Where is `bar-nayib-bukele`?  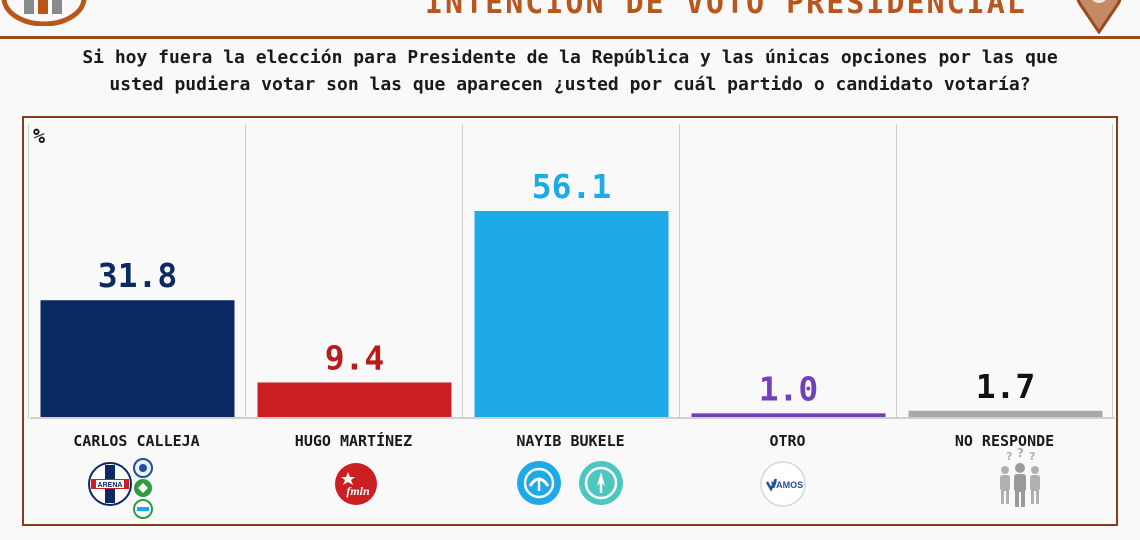 bar-nayib-bukele is located at coordinates (571, 314).